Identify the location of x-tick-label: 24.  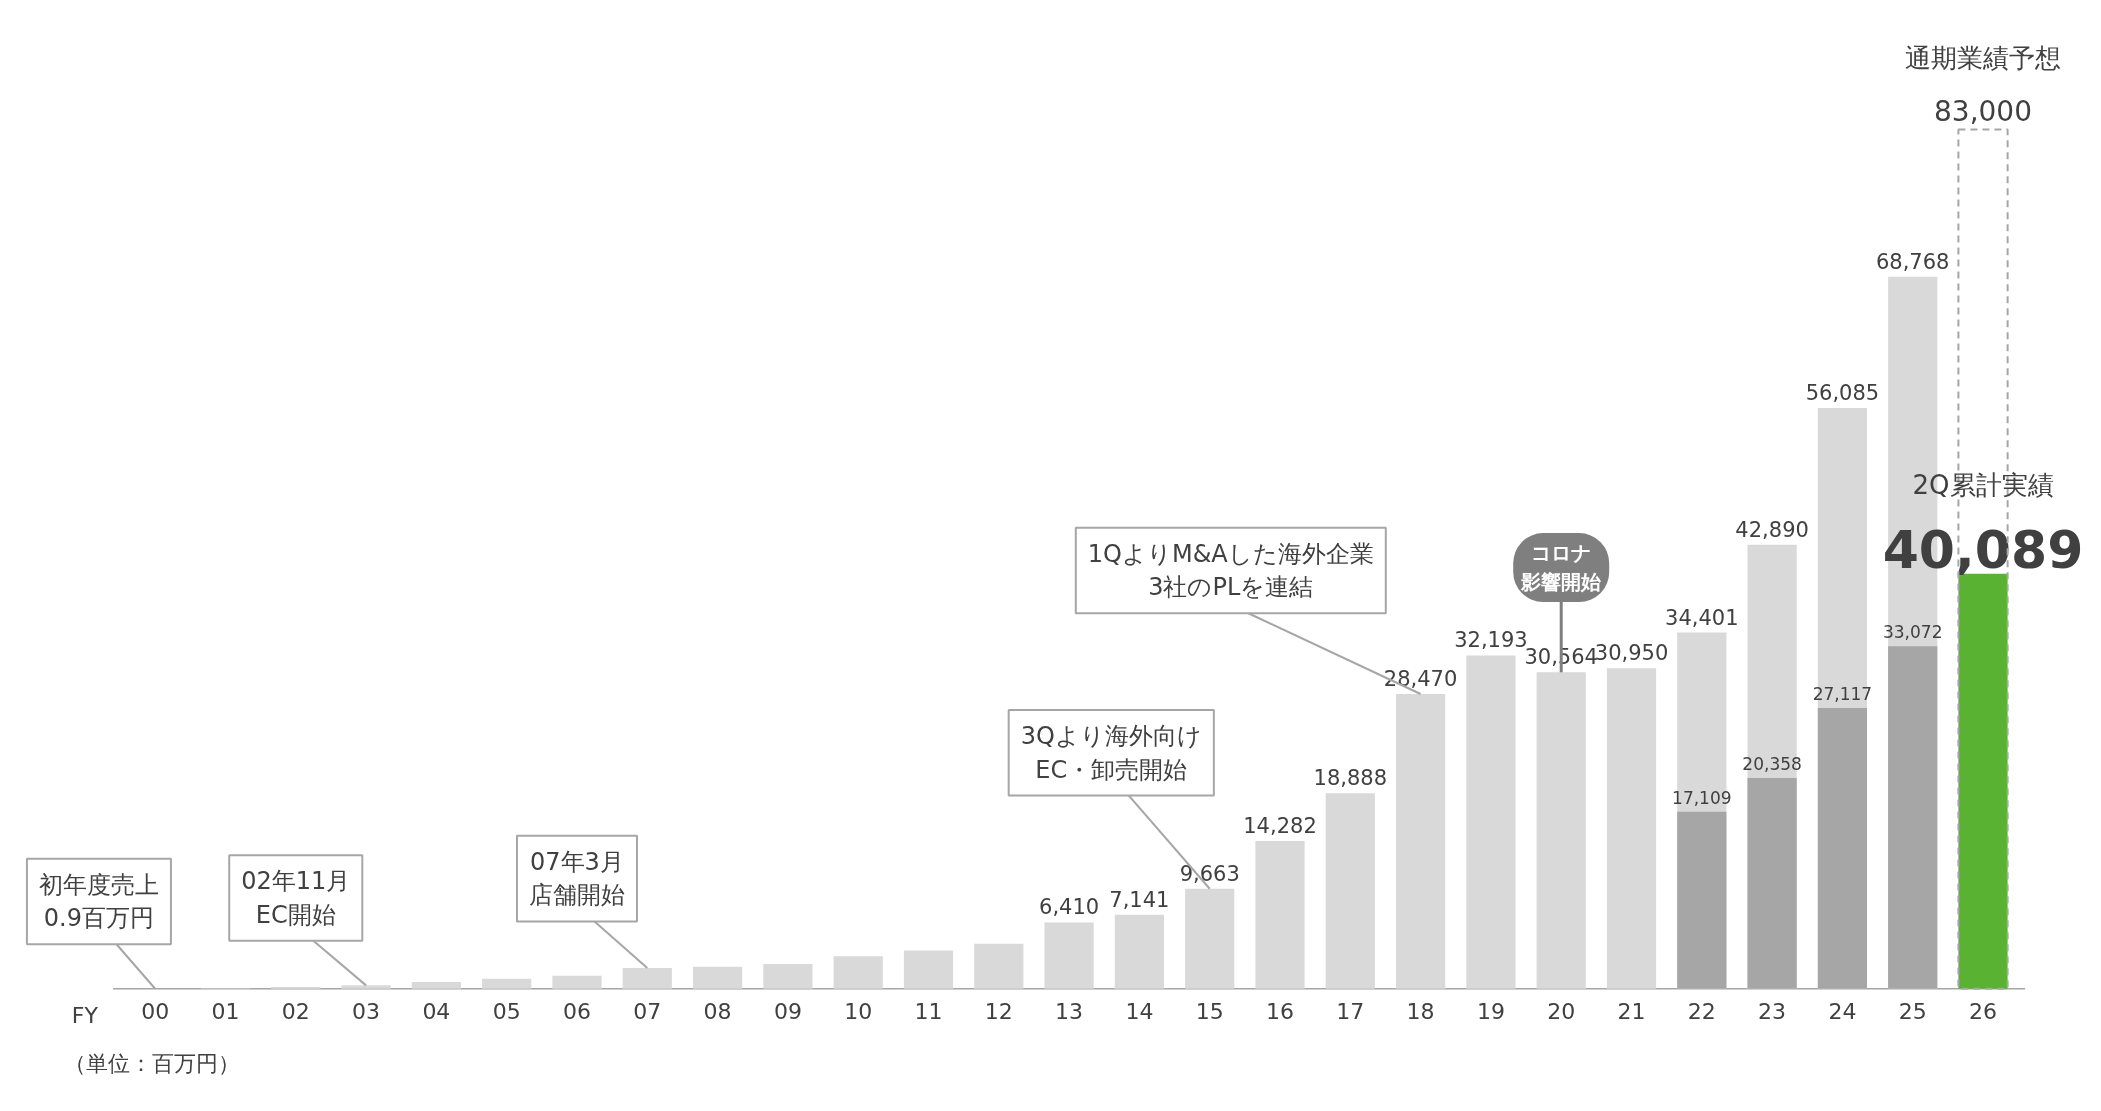
(1842, 1011).